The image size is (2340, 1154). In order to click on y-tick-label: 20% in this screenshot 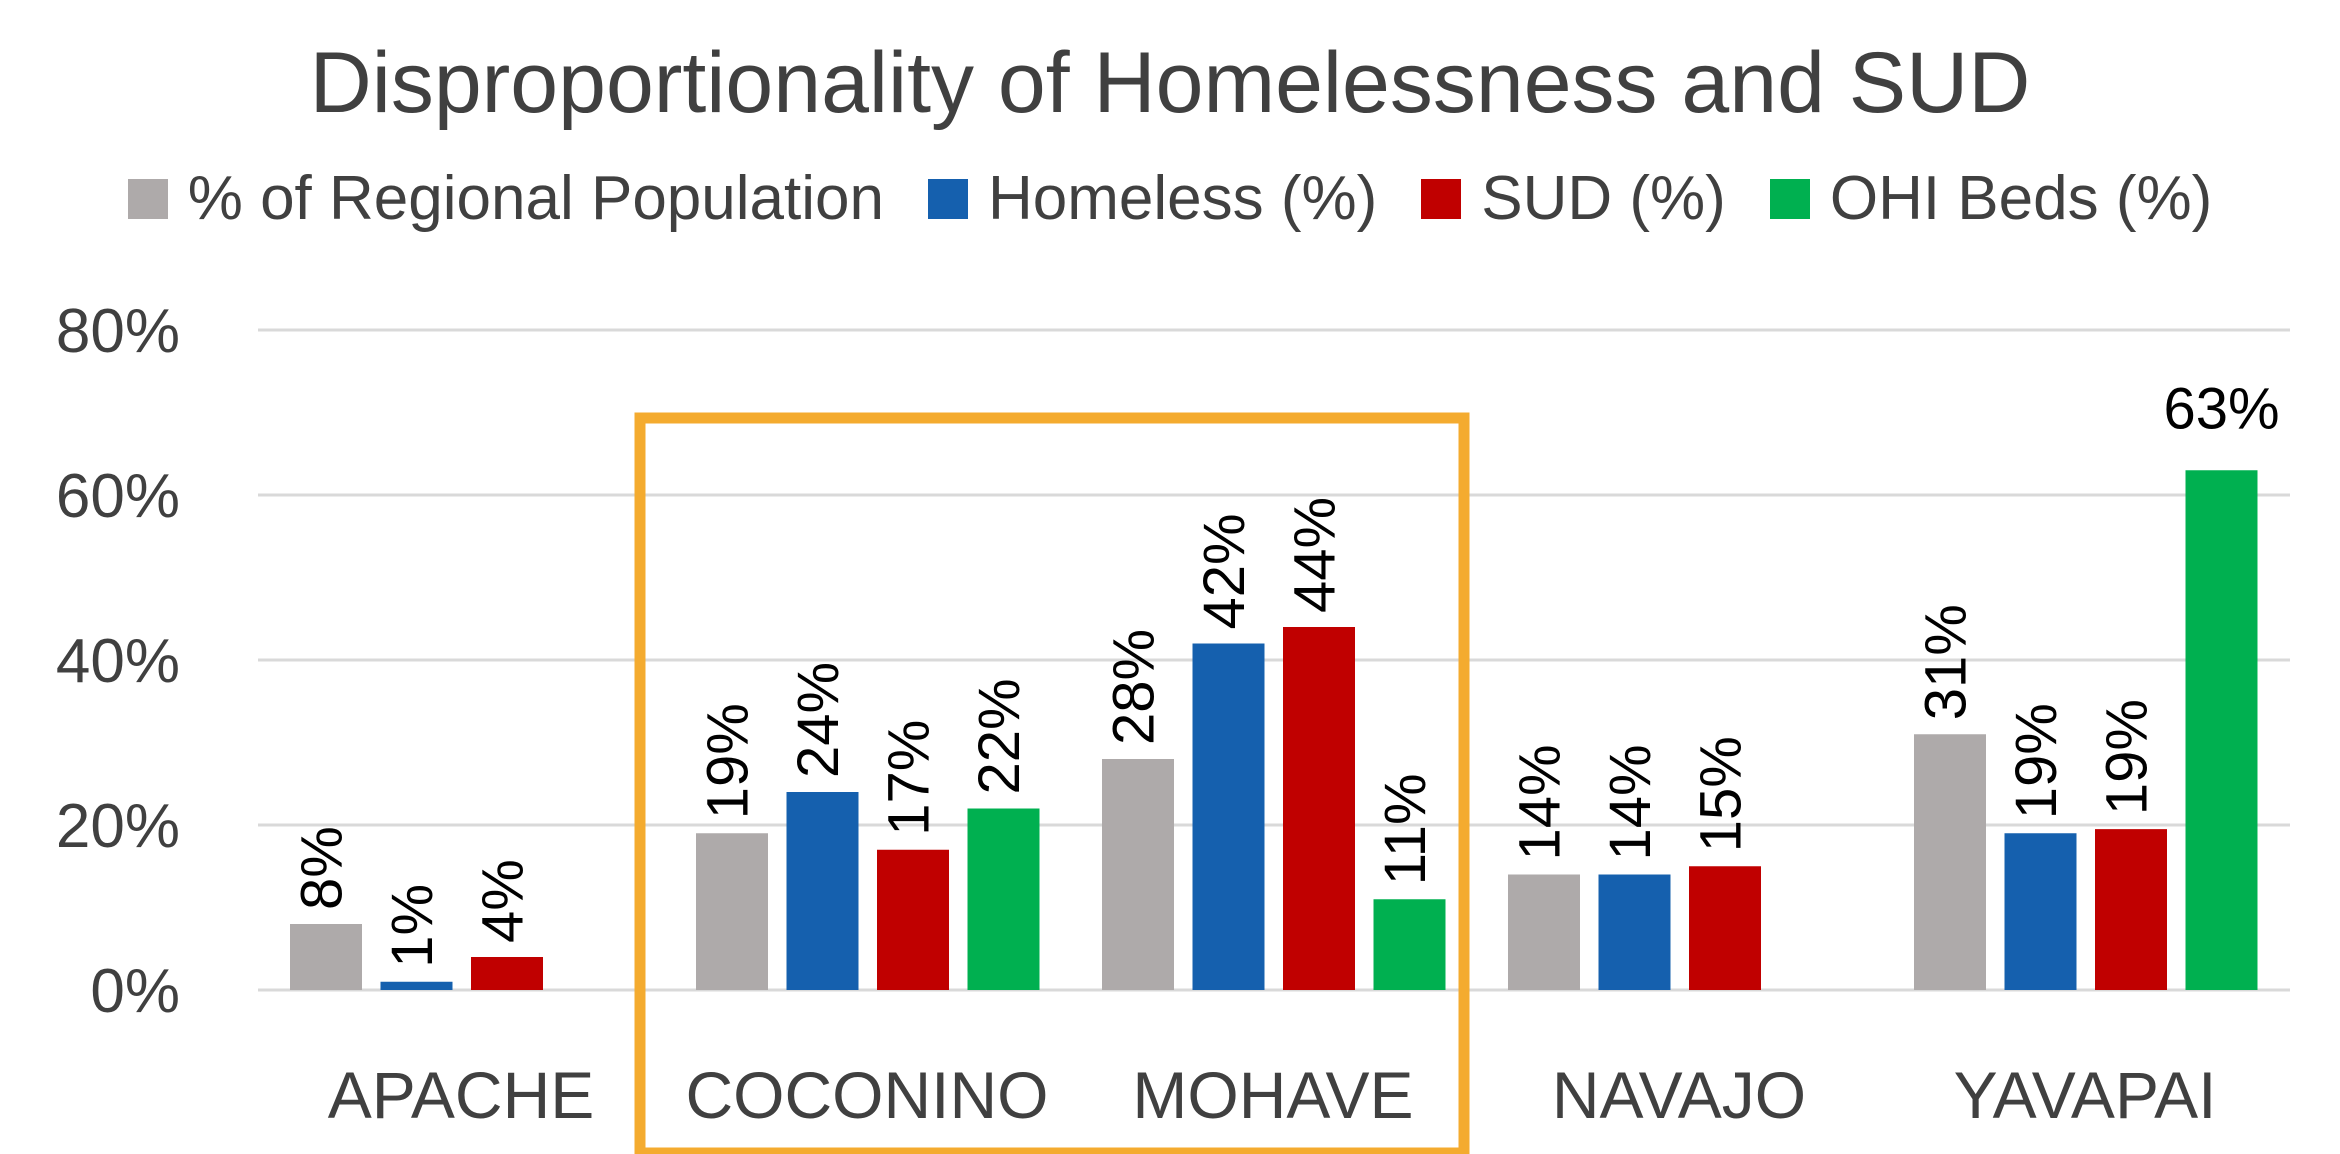, I will do `click(118, 826)`.